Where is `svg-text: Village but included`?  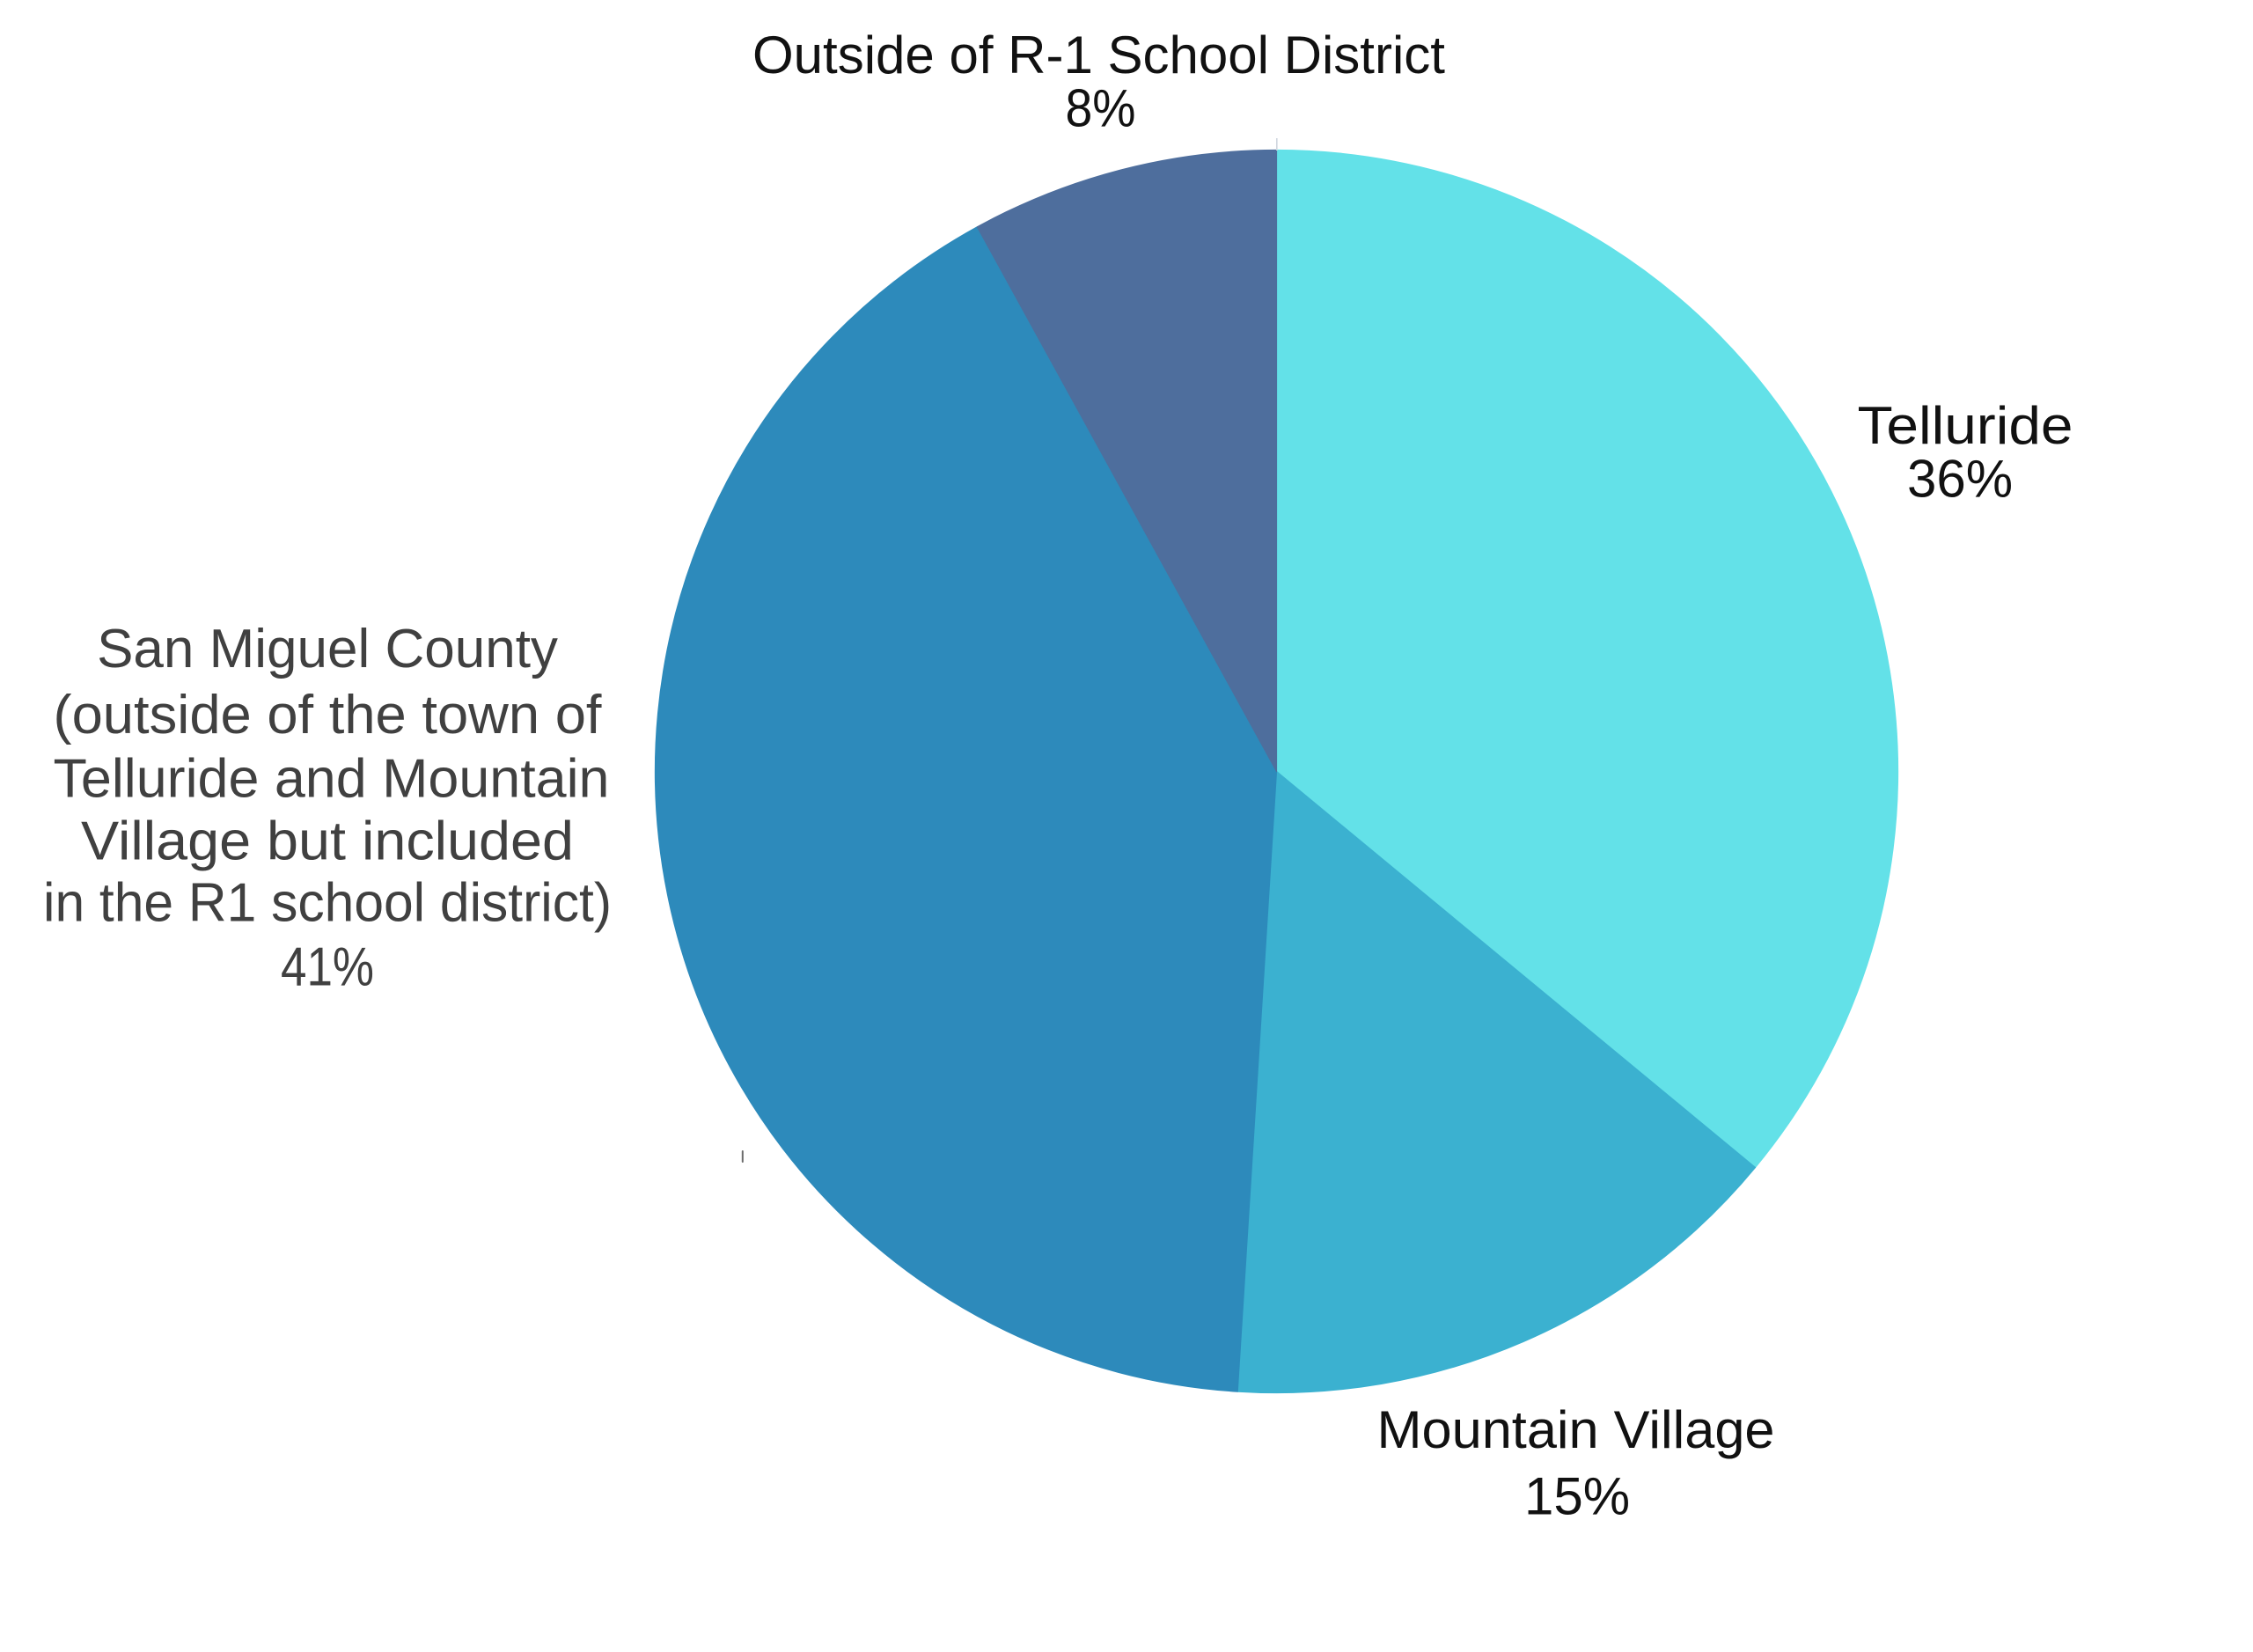
svg-text: Village but included is located at coordinates (327, 841).